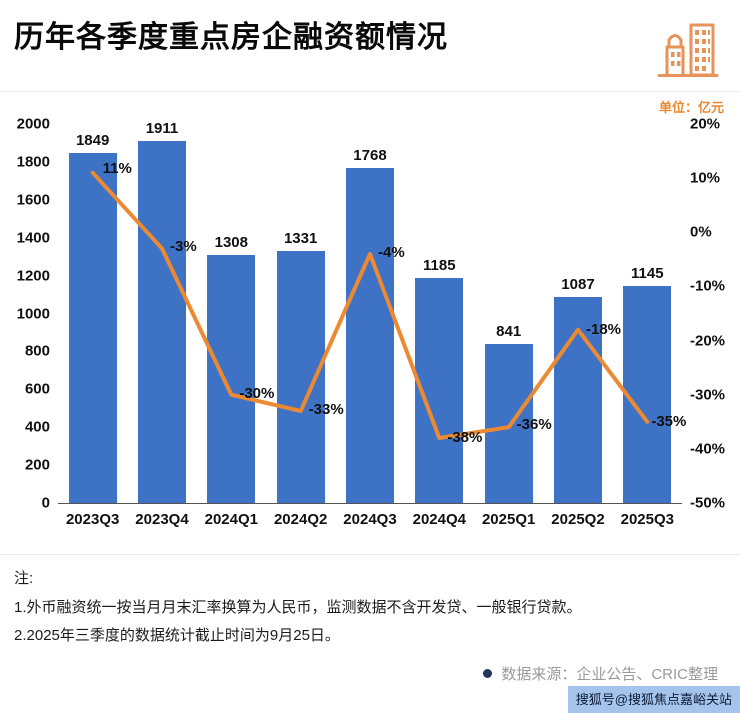 The width and height of the screenshot is (740, 713). What do you see at coordinates (33, 124) in the screenshot?
I see `left-axis-tick: 2000` at bounding box center [33, 124].